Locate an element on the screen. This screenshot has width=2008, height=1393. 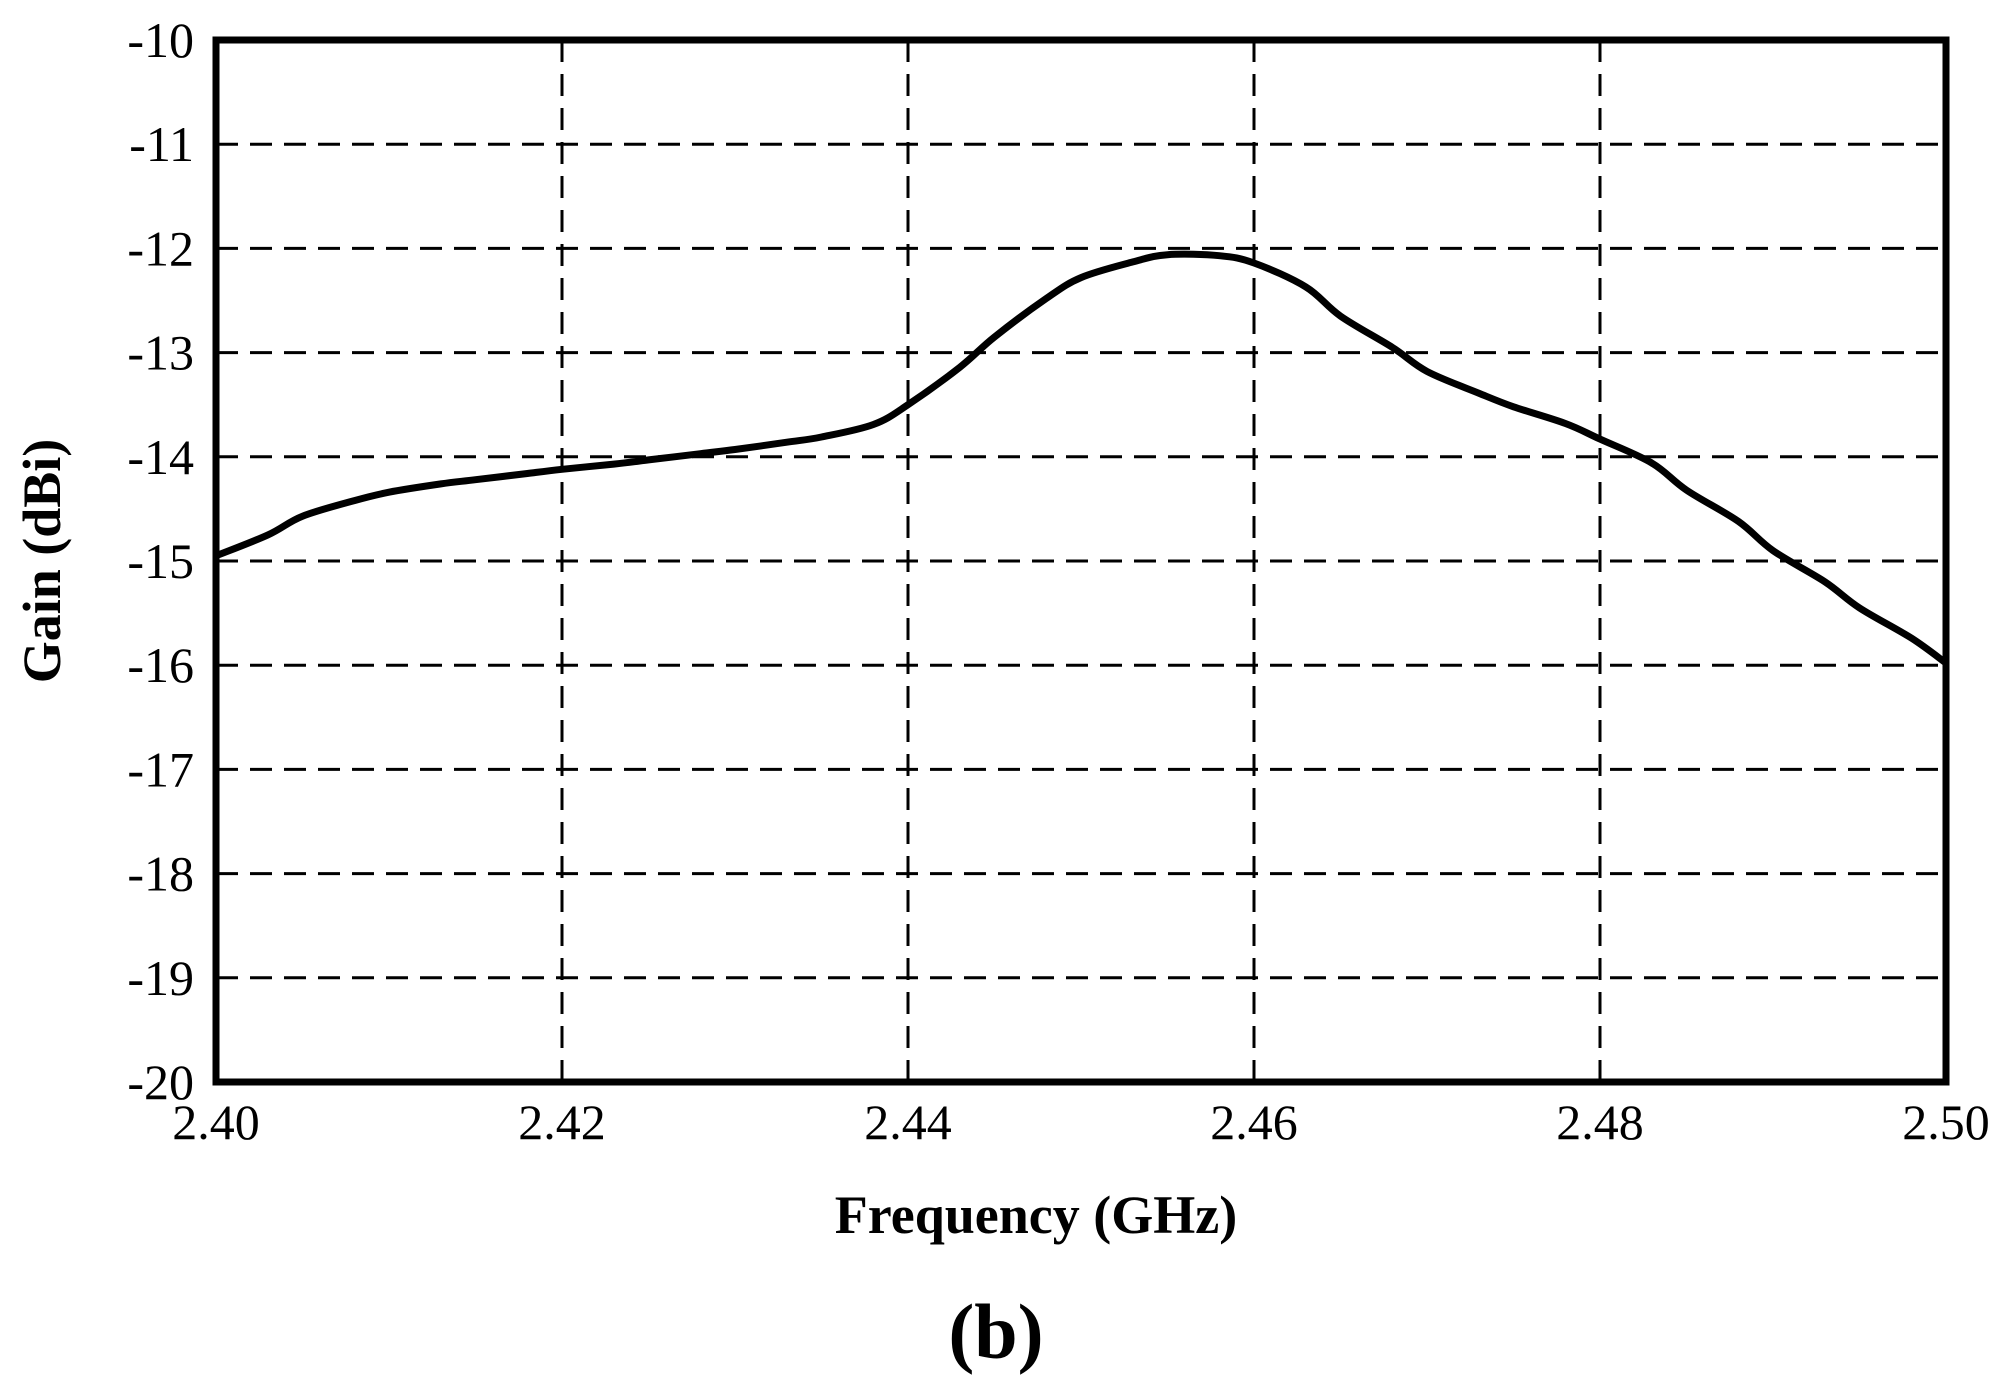
y-tick-label: -15 is located at coordinates (160, 561).